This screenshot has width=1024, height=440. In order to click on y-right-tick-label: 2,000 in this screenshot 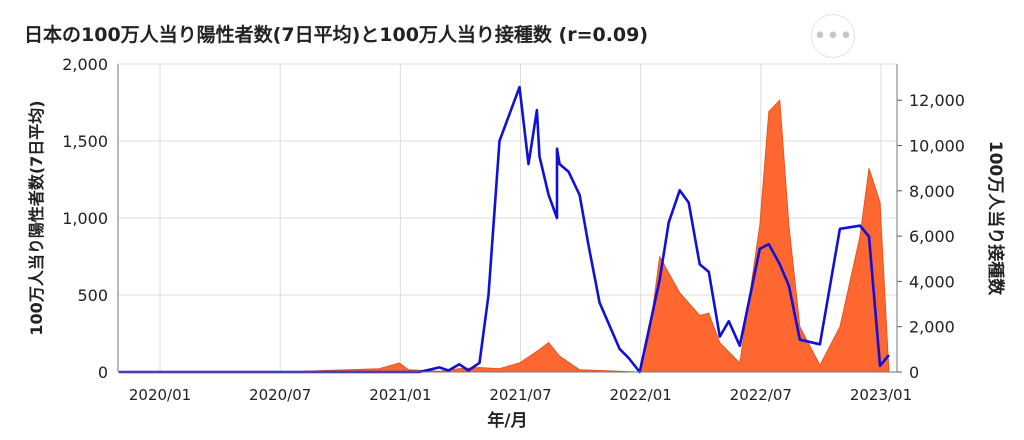, I will do `click(932, 327)`.